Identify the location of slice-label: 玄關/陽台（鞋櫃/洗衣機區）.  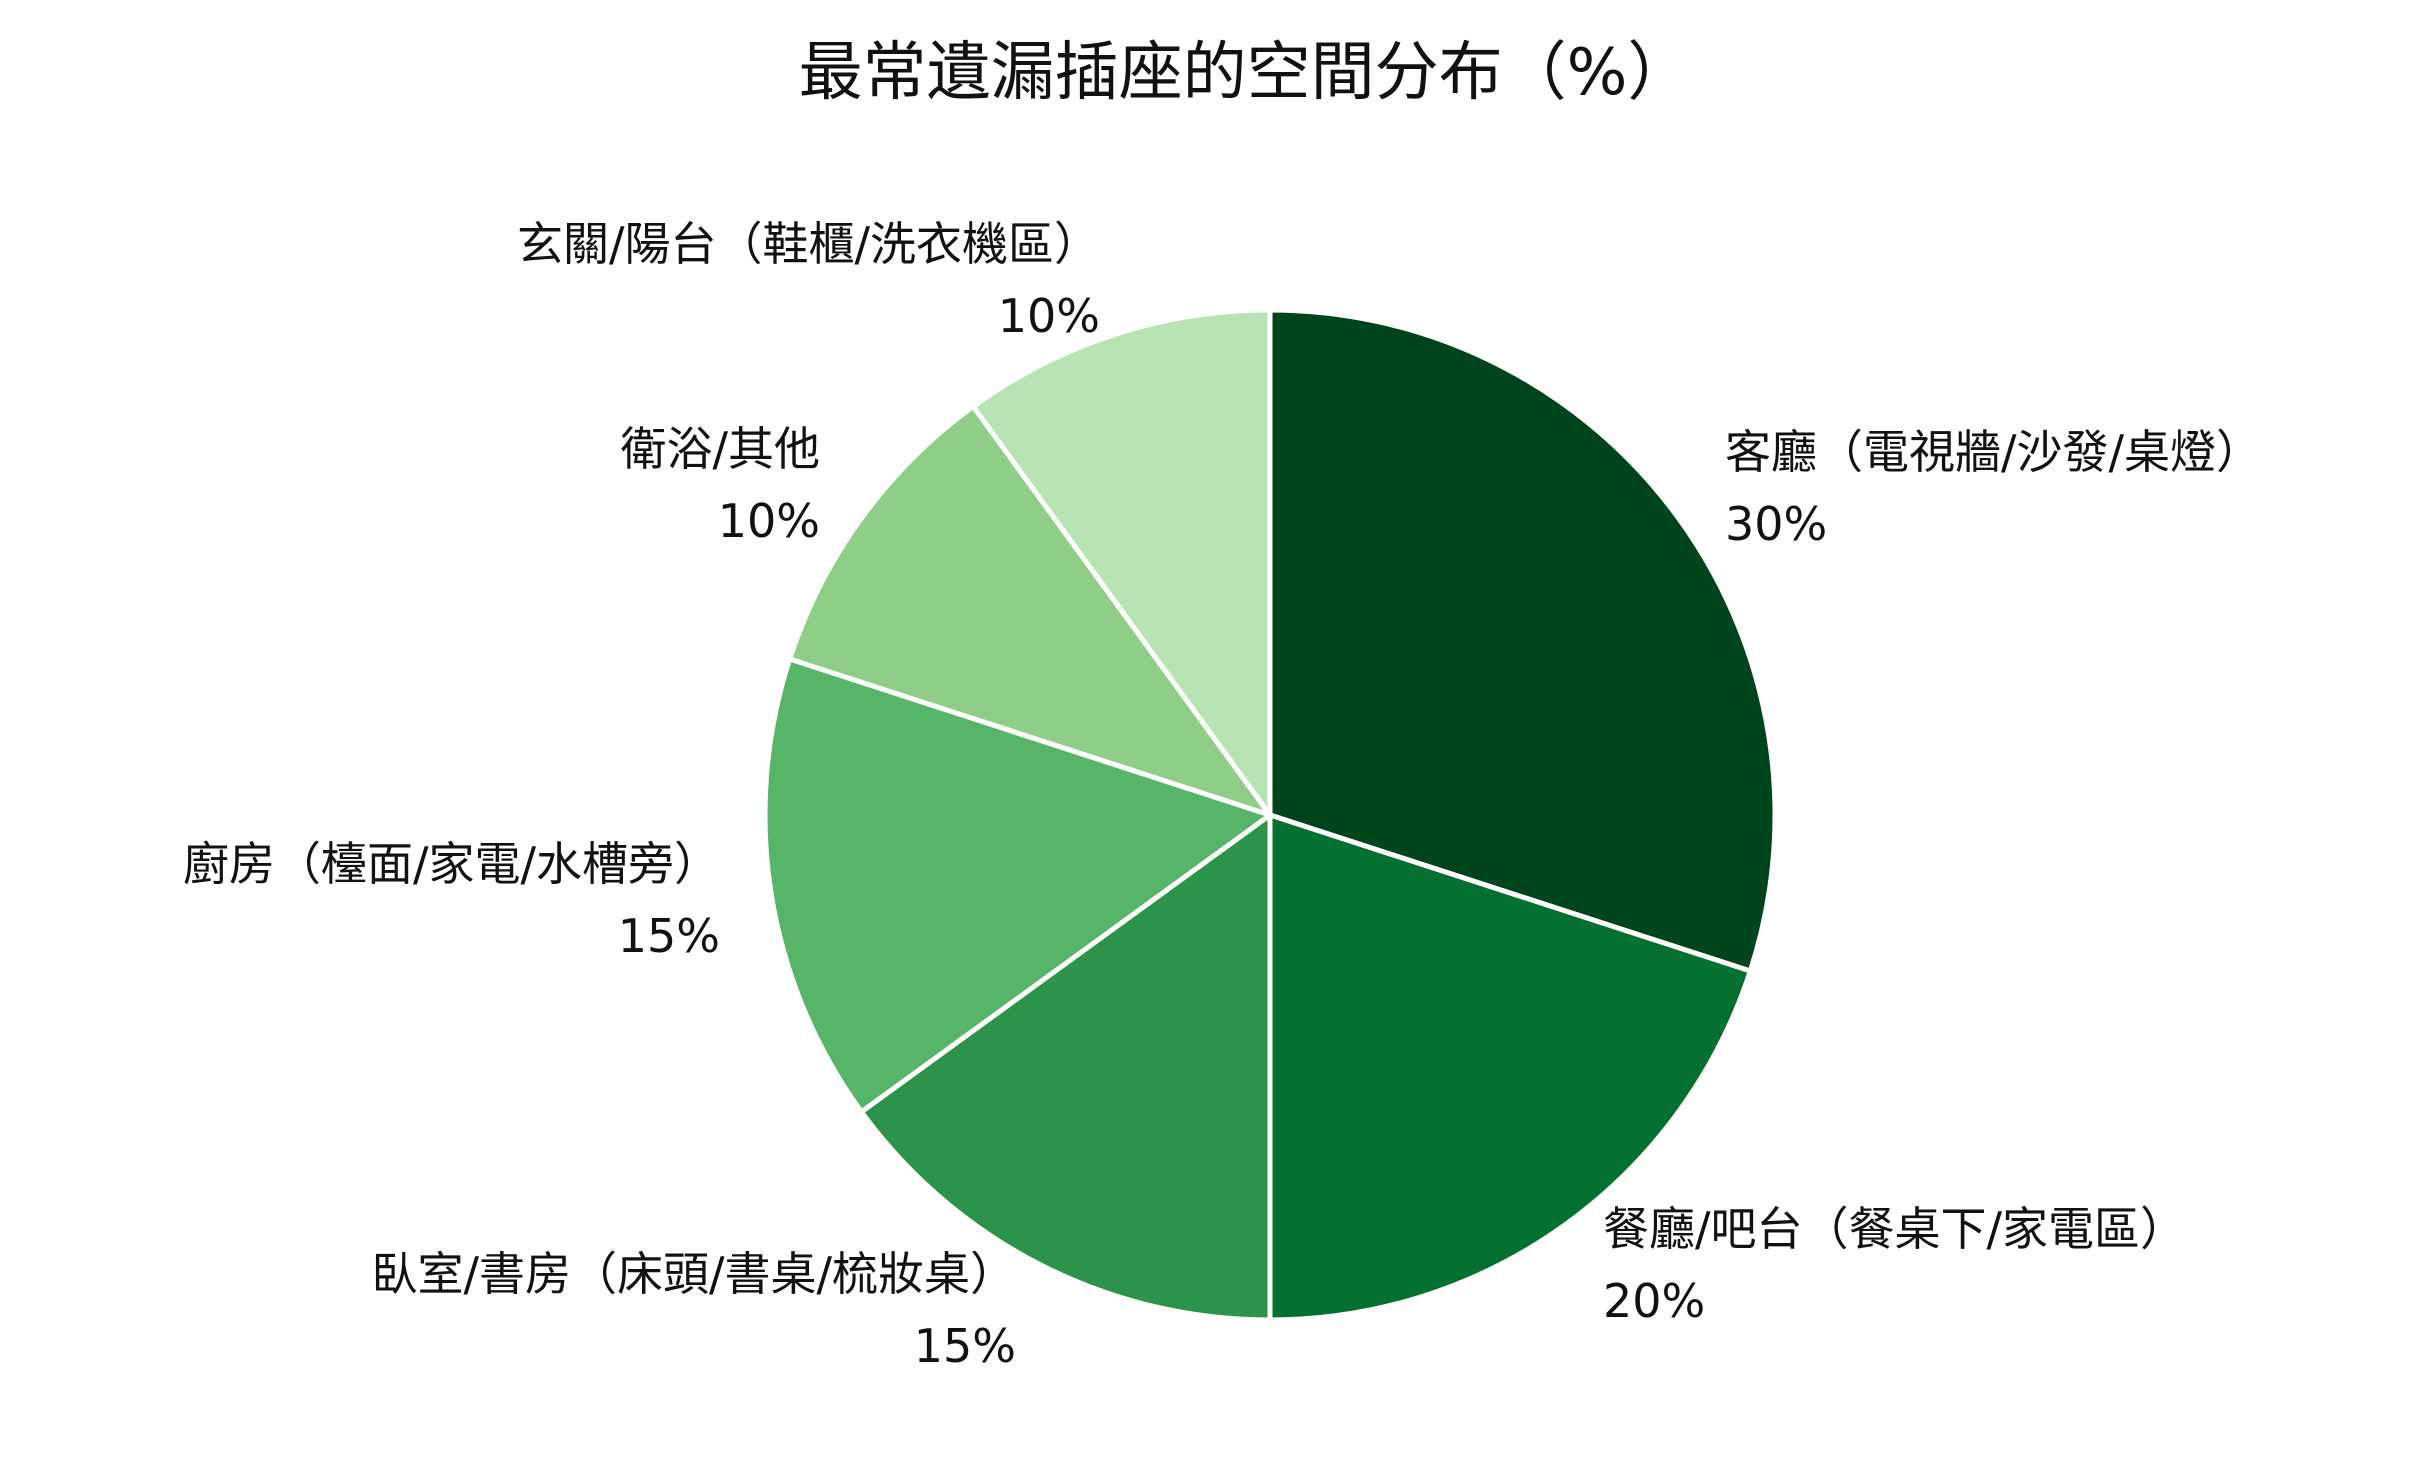
(808, 244).